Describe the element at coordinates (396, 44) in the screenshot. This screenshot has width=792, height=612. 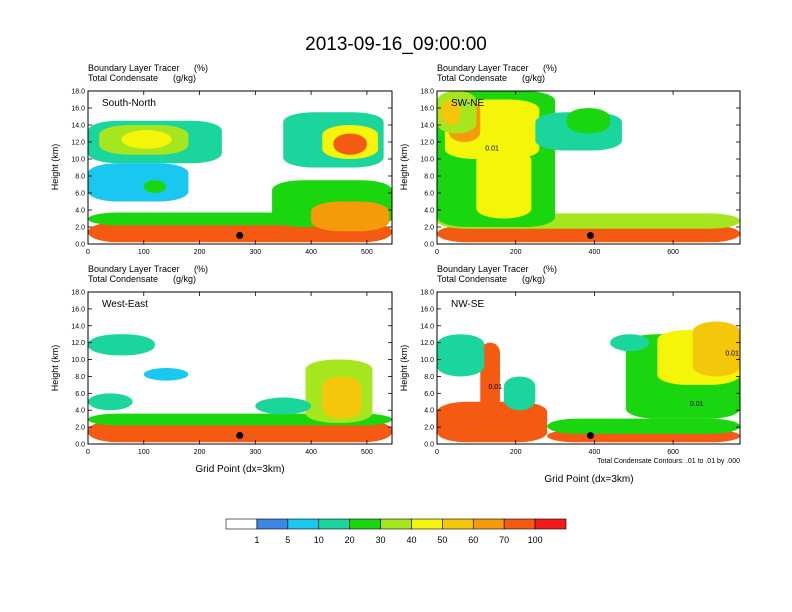
I see `figure-title: 2013-09-16_09:00:00` at that location.